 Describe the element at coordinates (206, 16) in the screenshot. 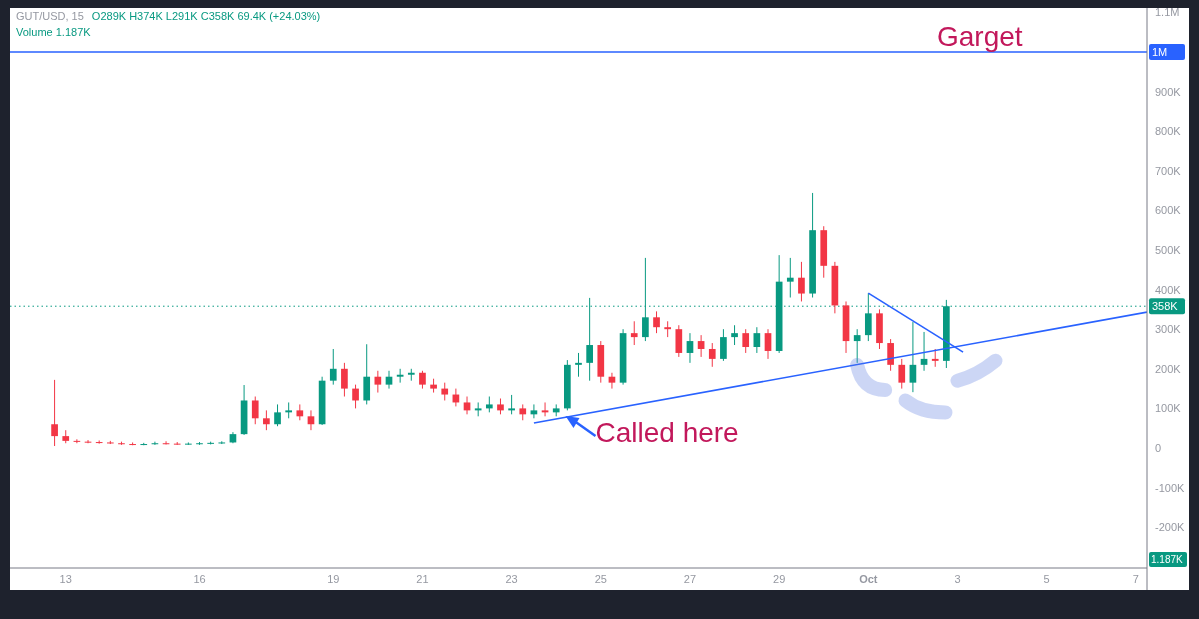

I see `chart-subtitle: O289K H374K L291K C358K 69.4K (+24.03%)` at that location.